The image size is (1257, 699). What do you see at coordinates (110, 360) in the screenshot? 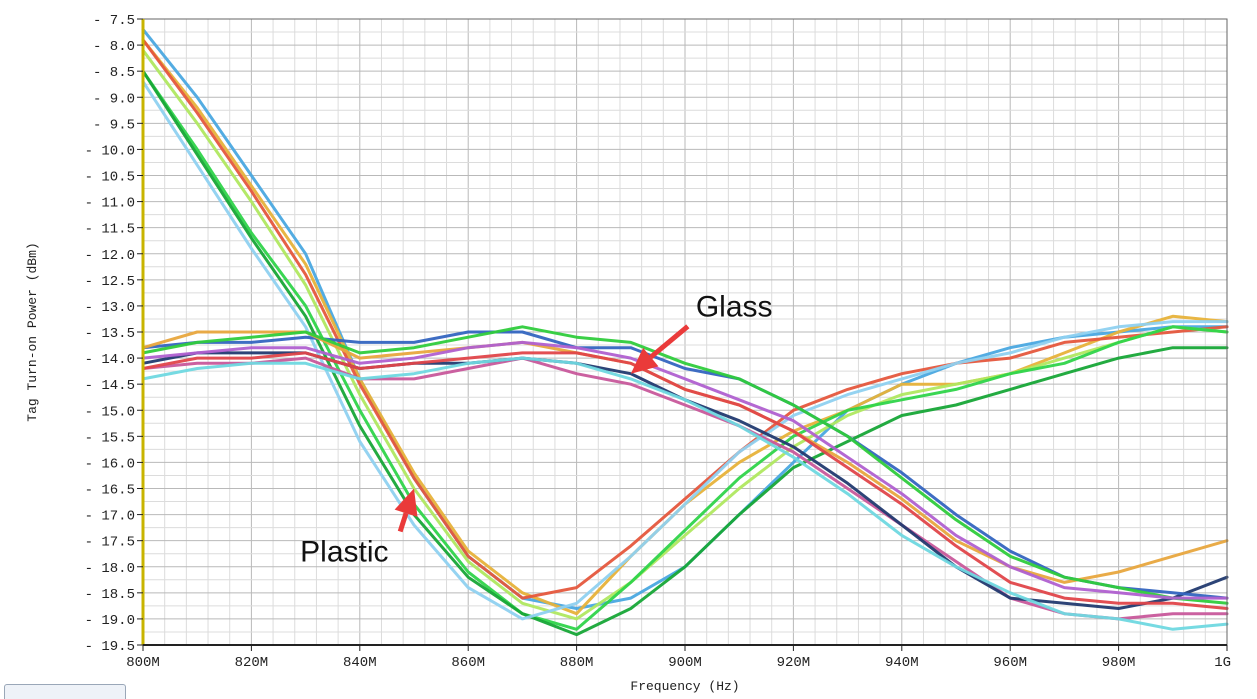
I see `y-tick-label: - 14.0` at bounding box center [110, 360].